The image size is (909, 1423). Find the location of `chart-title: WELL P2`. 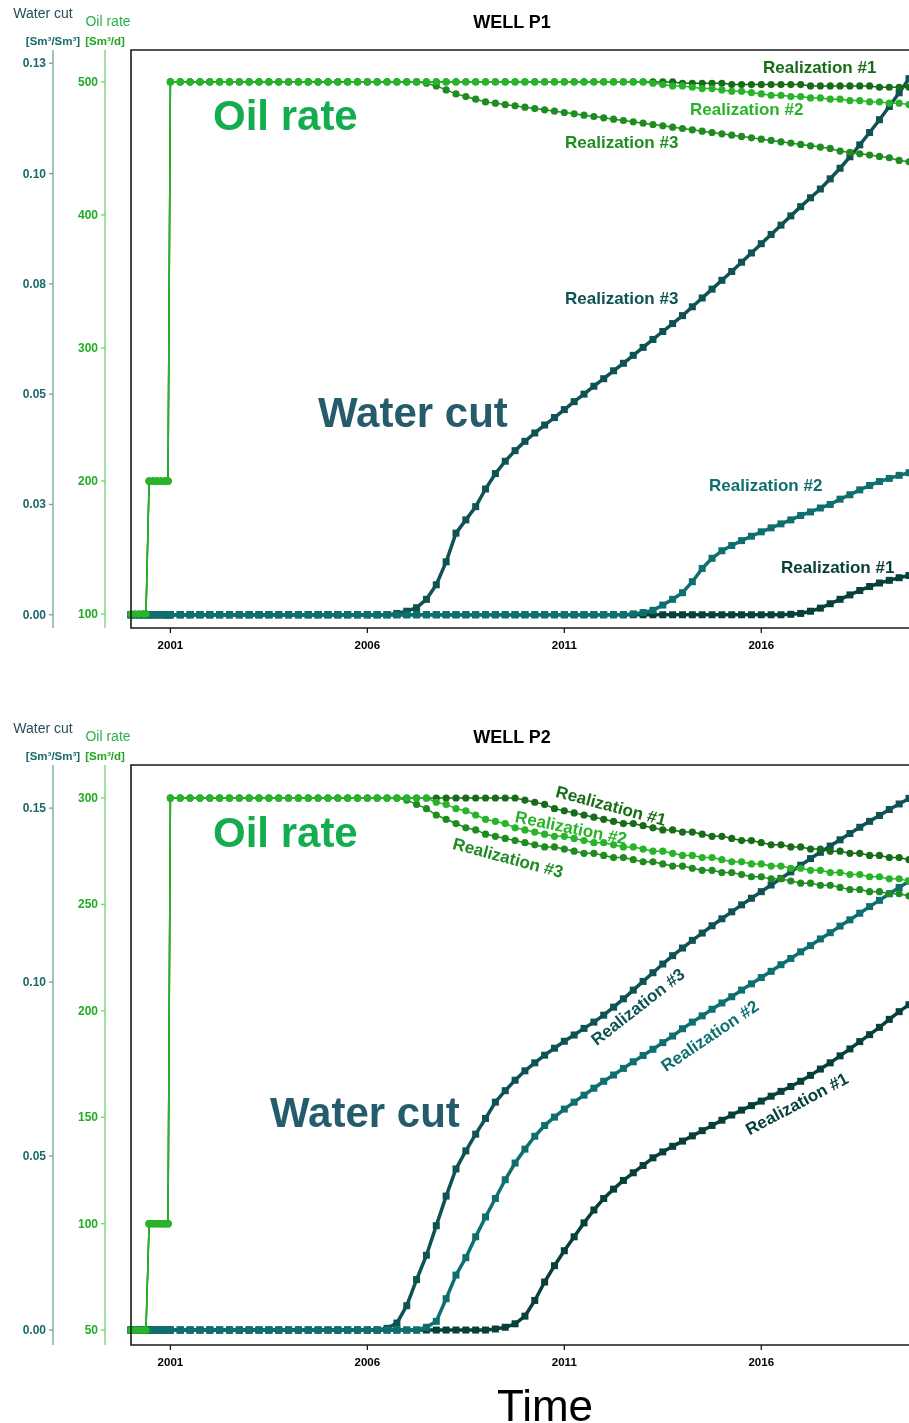

chart-title: WELL P2 is located at coordinates (512, 737).